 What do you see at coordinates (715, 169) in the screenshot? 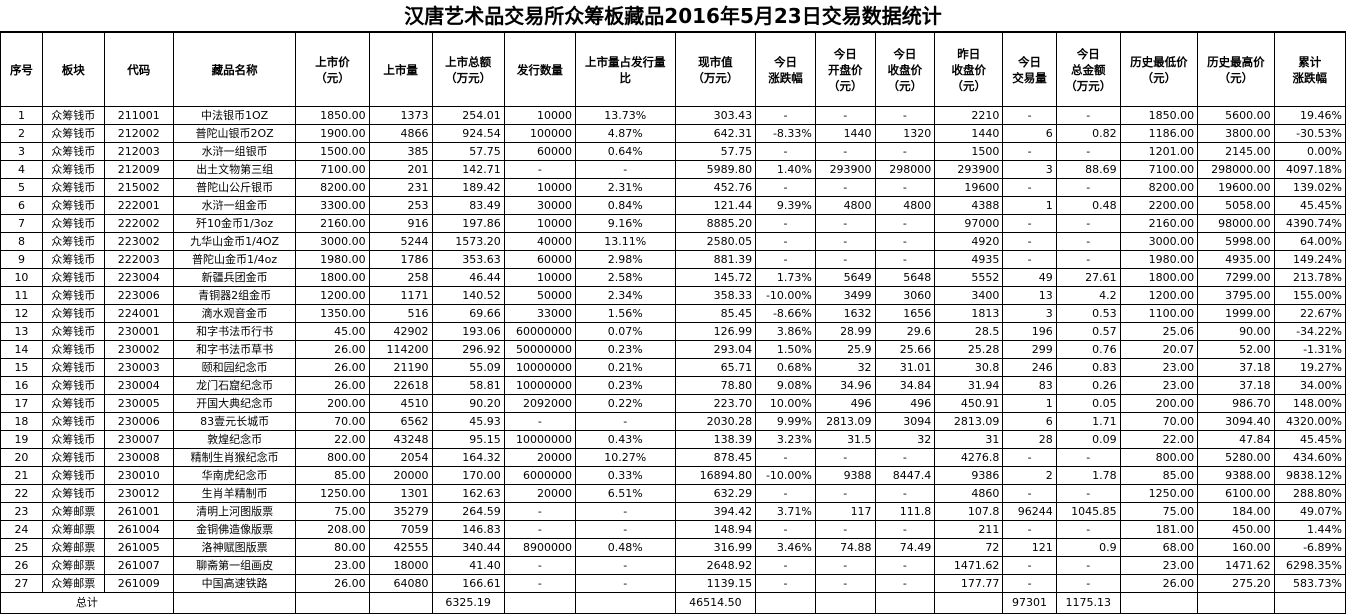
I see `cell-col-market-value: 5989.80` at bounding box center [715, 169].